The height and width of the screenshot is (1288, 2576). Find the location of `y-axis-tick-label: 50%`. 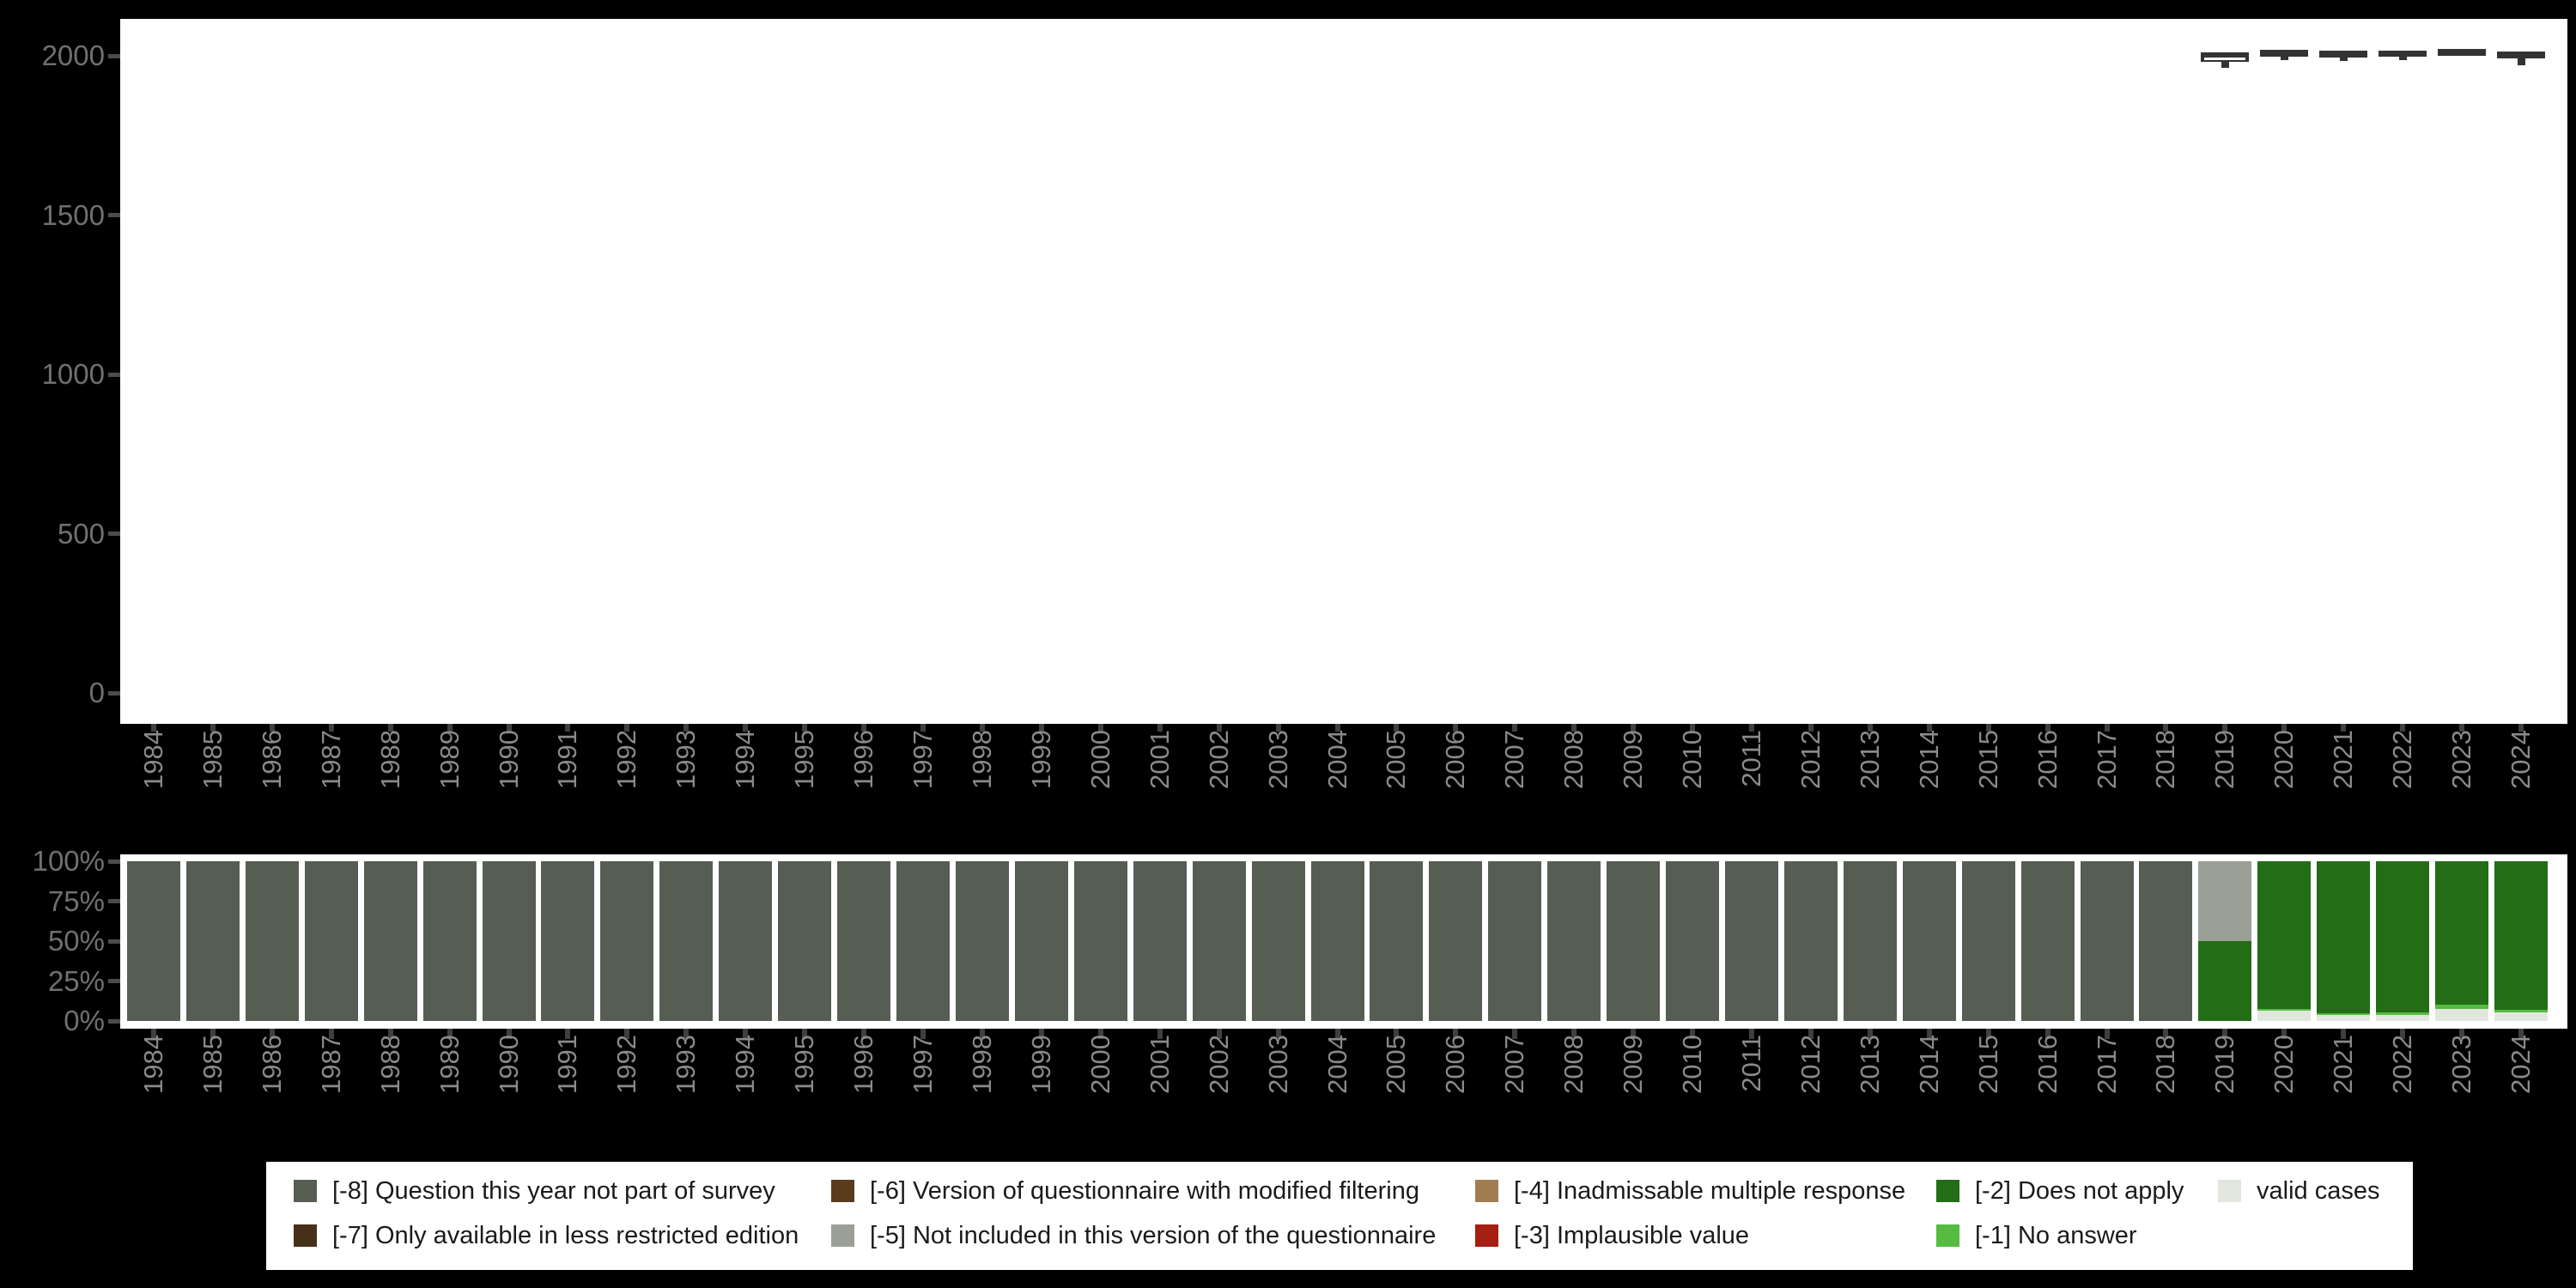

y-axis-tick-label: 50% is located at coordinates (76, 941).